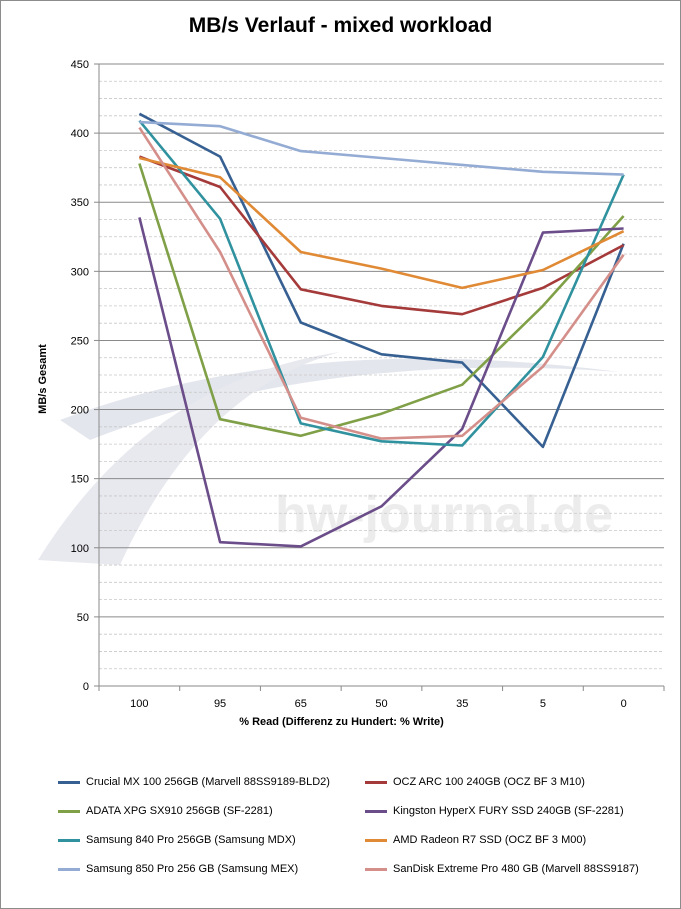 The image size is (681, 909). I want to click on legend-item: AMD Radeon R7 SSD (OCZ BF 3 M00), so click(475, 840).